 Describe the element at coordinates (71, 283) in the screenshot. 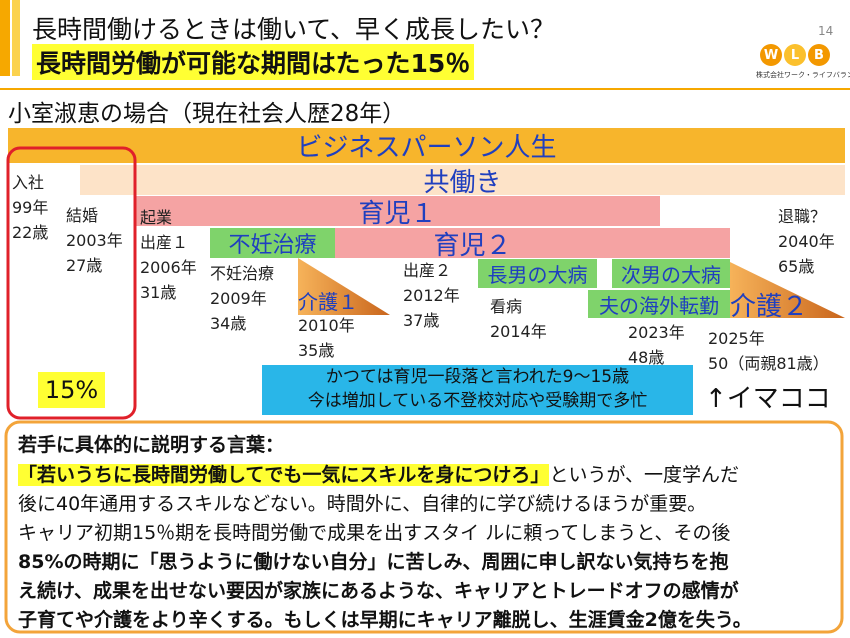

I see `period-frame` at that location.